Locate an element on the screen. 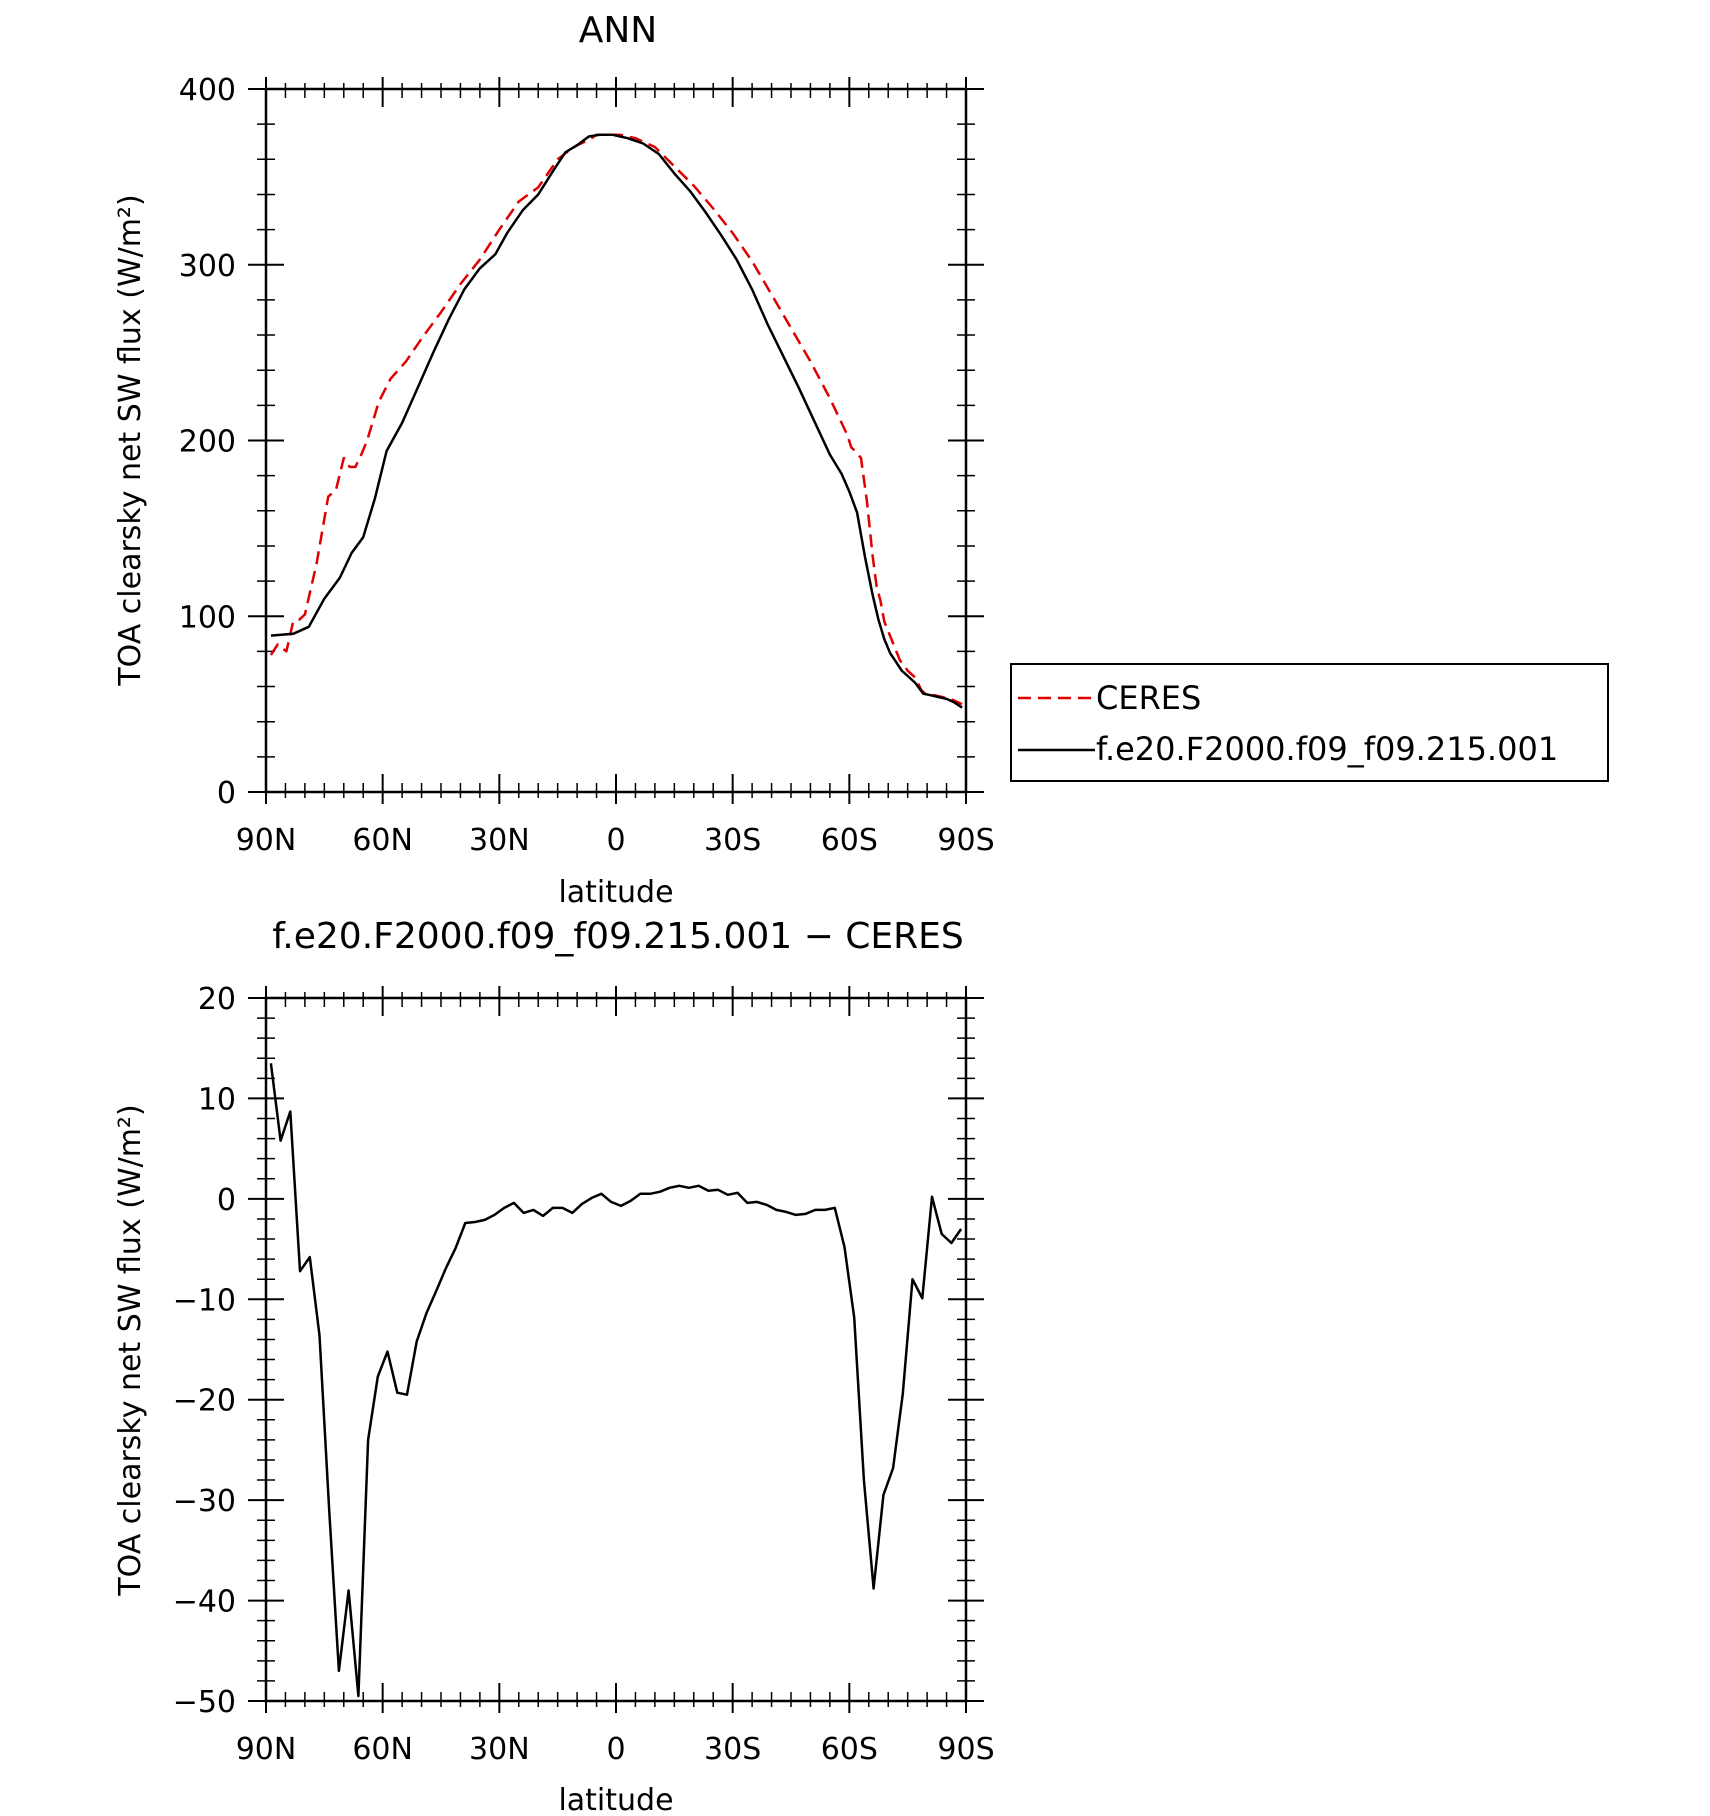  series-line-ceres is located at coordinates (616, 419).